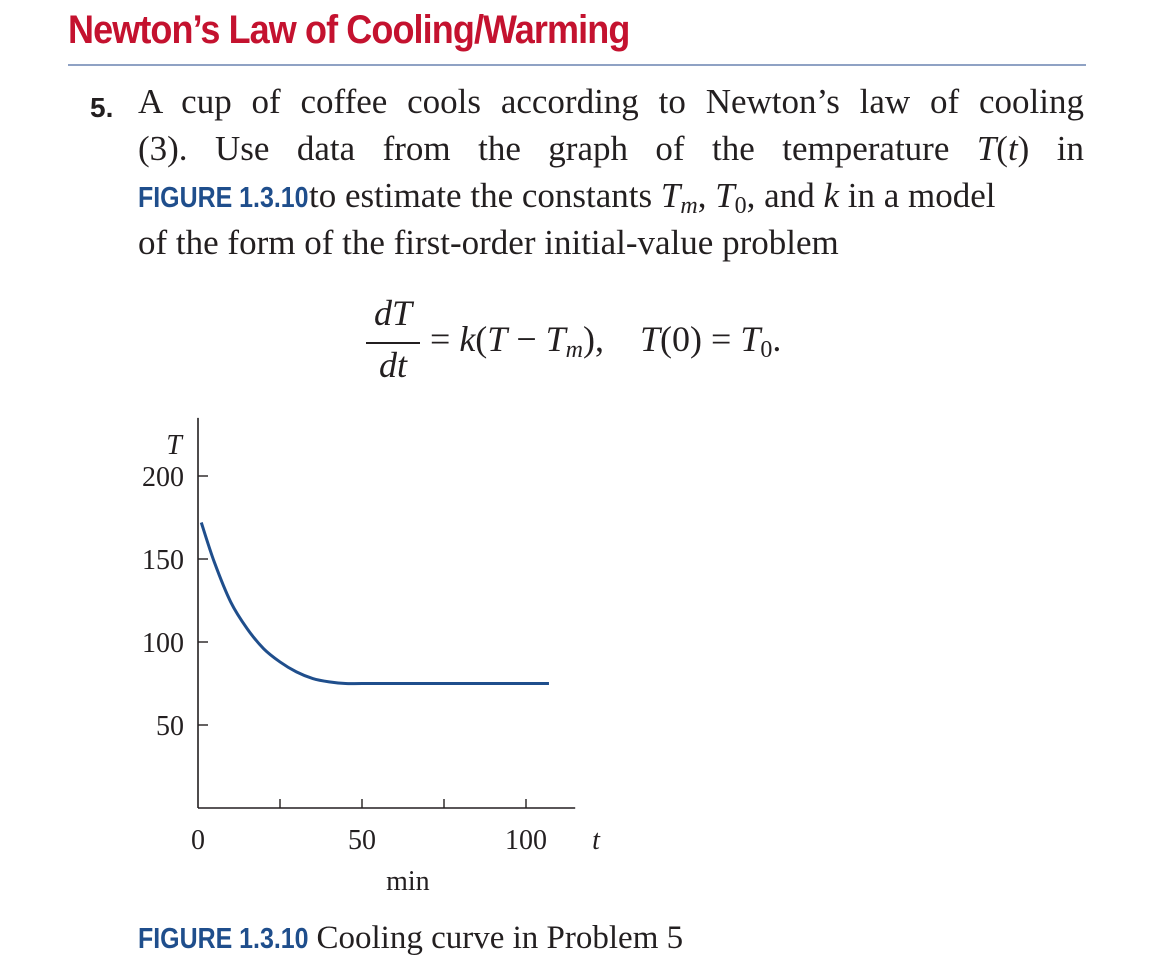  Describe the element at coordinates (766, 350) in the screenshot. I see `eq-sub-0: 0` at that location.